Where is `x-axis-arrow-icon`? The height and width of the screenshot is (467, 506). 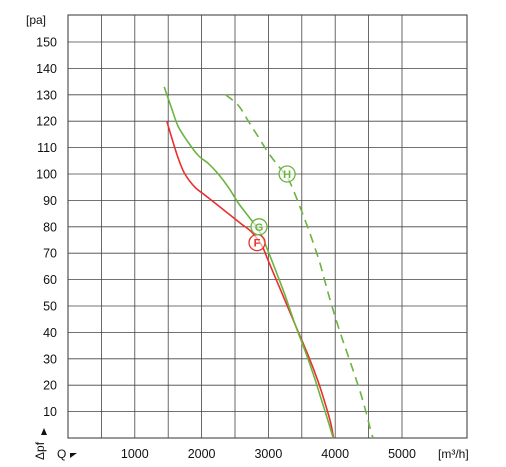
x-axis-arrow-icon is located at coordinates (73, 455).